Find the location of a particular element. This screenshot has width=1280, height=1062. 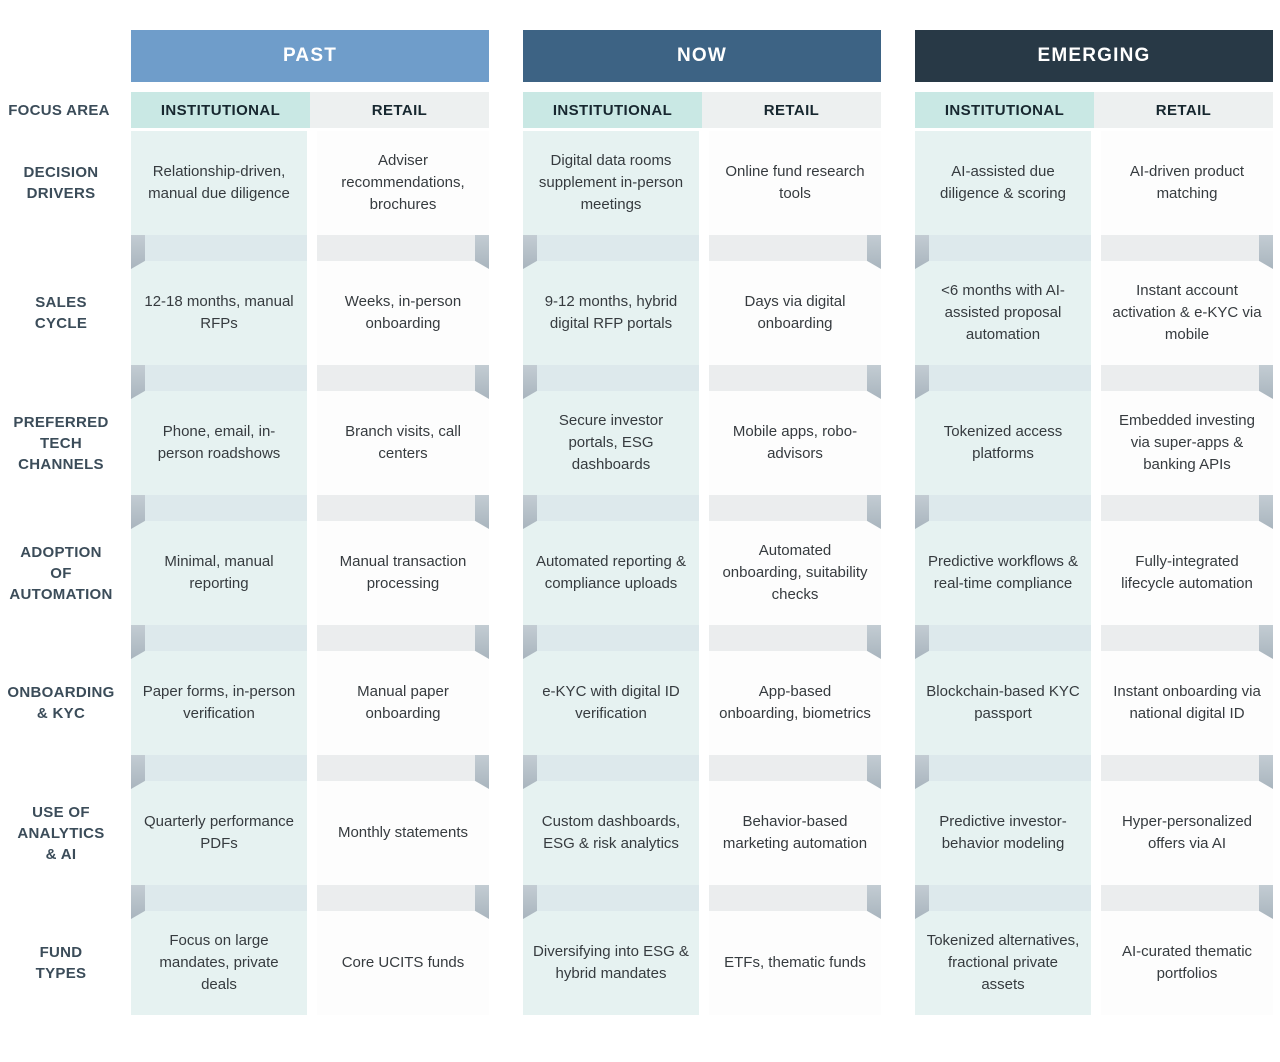

past-retail-subheader: RETAIL is located at coordinates (399, 110).